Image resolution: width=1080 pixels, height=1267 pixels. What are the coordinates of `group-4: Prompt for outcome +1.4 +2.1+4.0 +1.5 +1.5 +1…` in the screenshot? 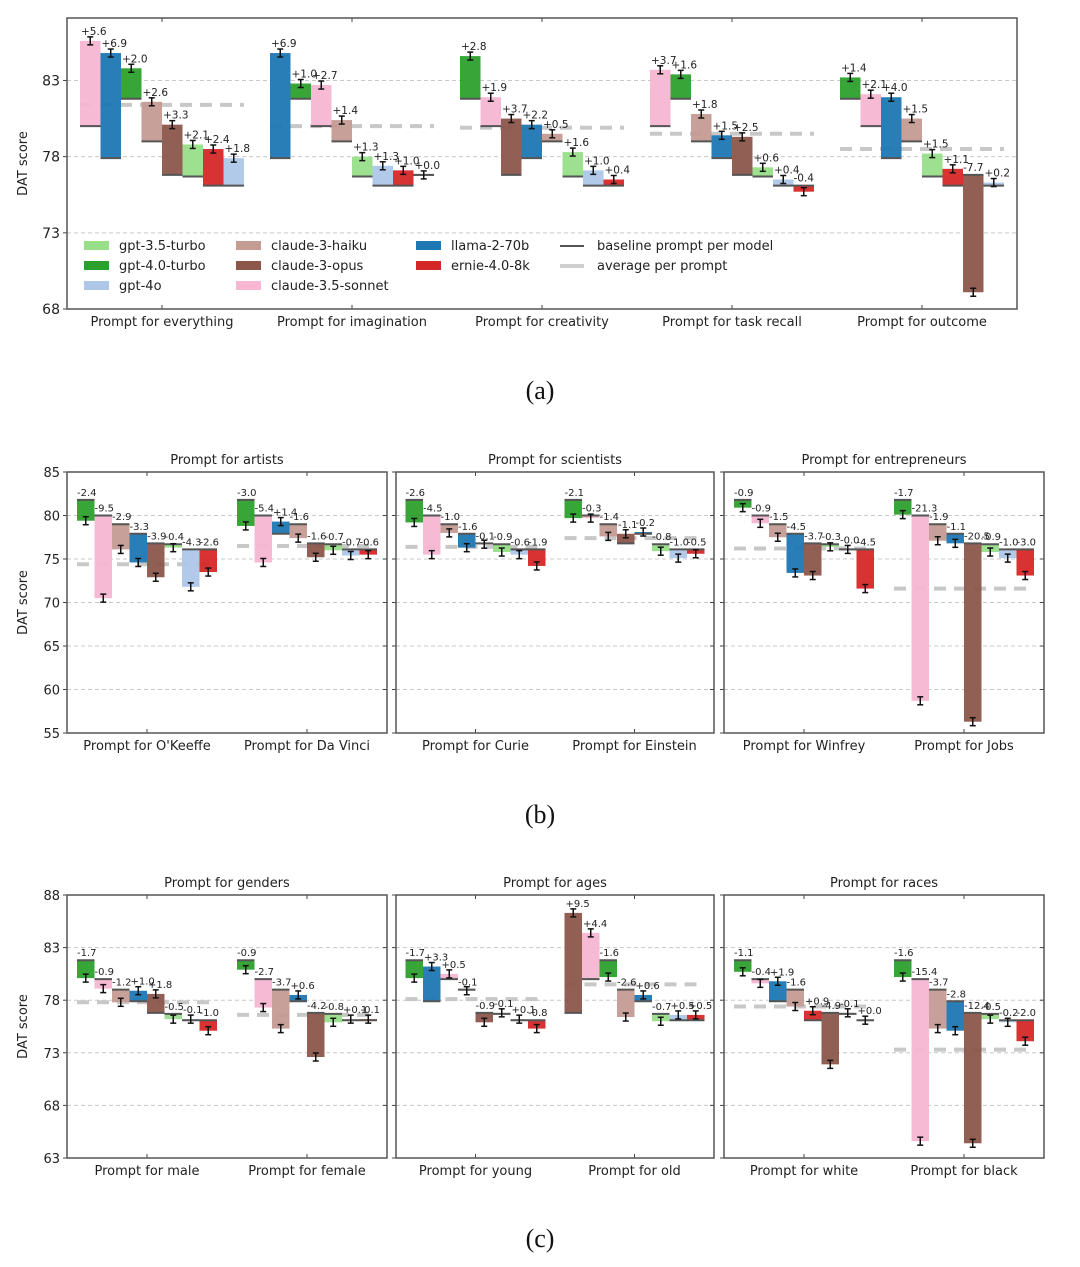 It's located at (925, 174).